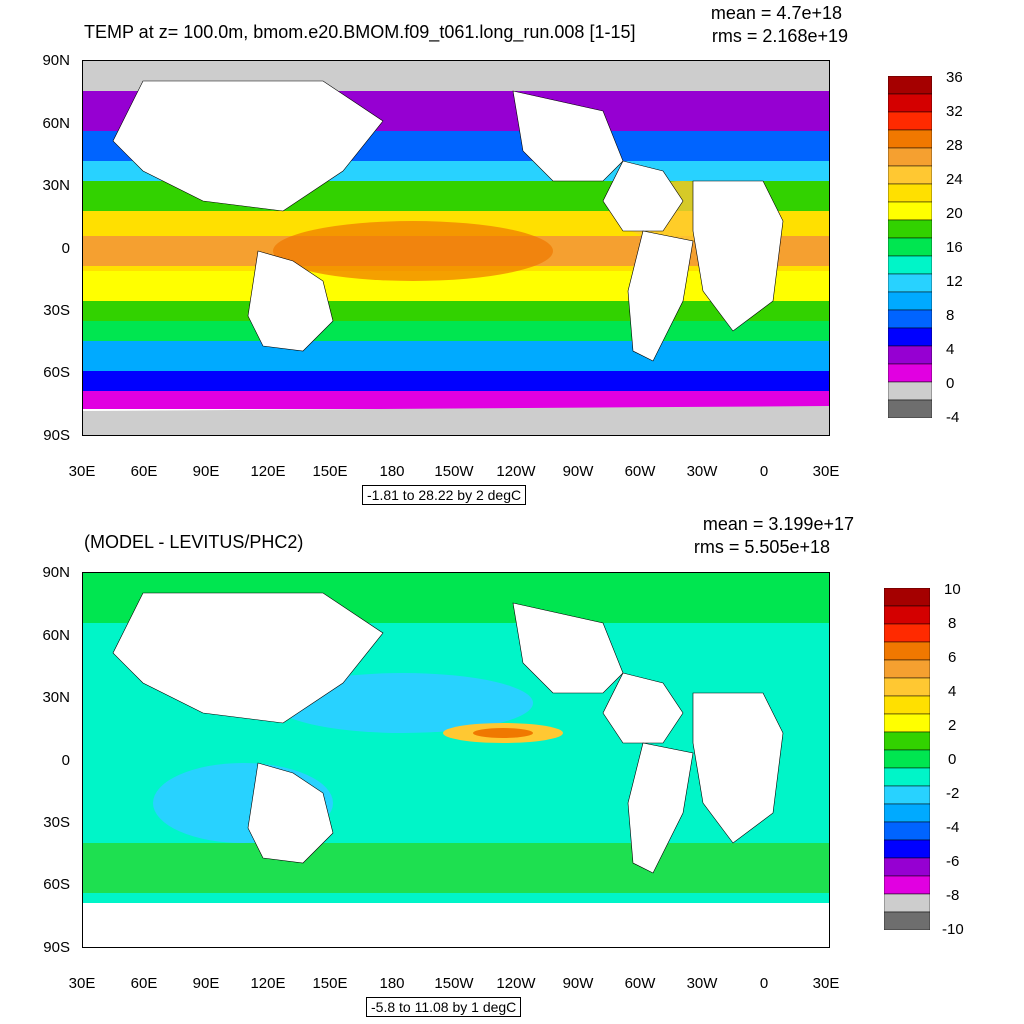  What do you see at coordinates (954, 145) in the screenshot?
I see `colorbar-label: 28` at bounding box center [954, 145].